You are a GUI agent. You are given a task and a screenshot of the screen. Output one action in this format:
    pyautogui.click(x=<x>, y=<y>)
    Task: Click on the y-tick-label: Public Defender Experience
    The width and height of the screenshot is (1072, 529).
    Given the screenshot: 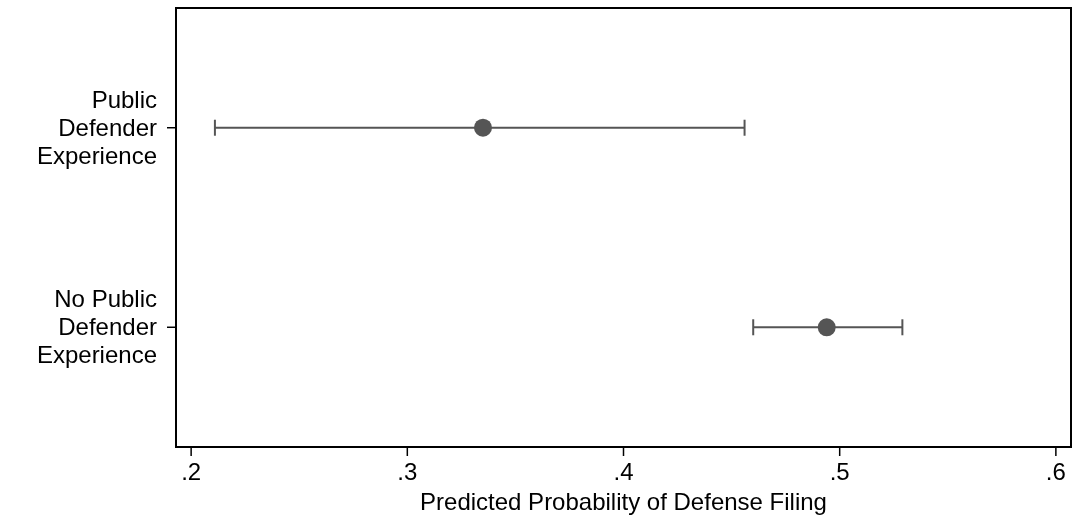 What is the action you would take?
    pyautogui.click(x=96, y=127)
    